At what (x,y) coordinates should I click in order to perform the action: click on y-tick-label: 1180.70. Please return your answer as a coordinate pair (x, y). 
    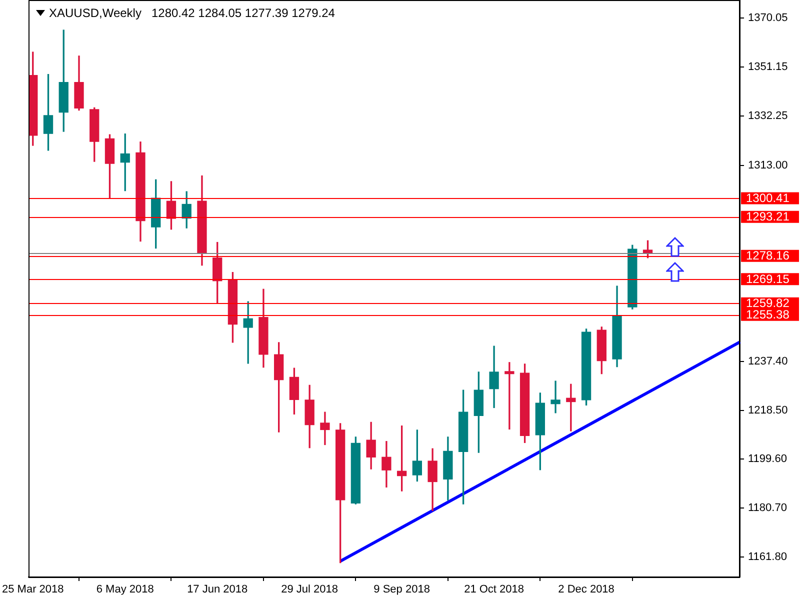
    Looking at the image, I should click on (767, 508).